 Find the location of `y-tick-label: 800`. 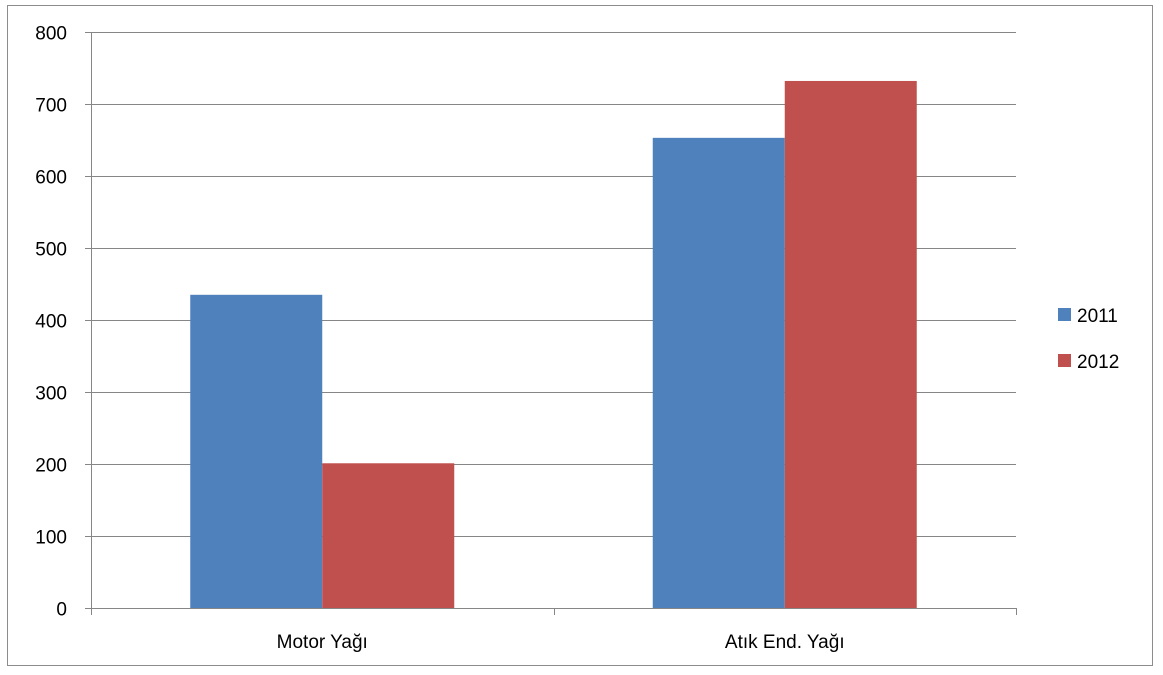

y-tick-label: 800 is located at coordinates (51, 34).